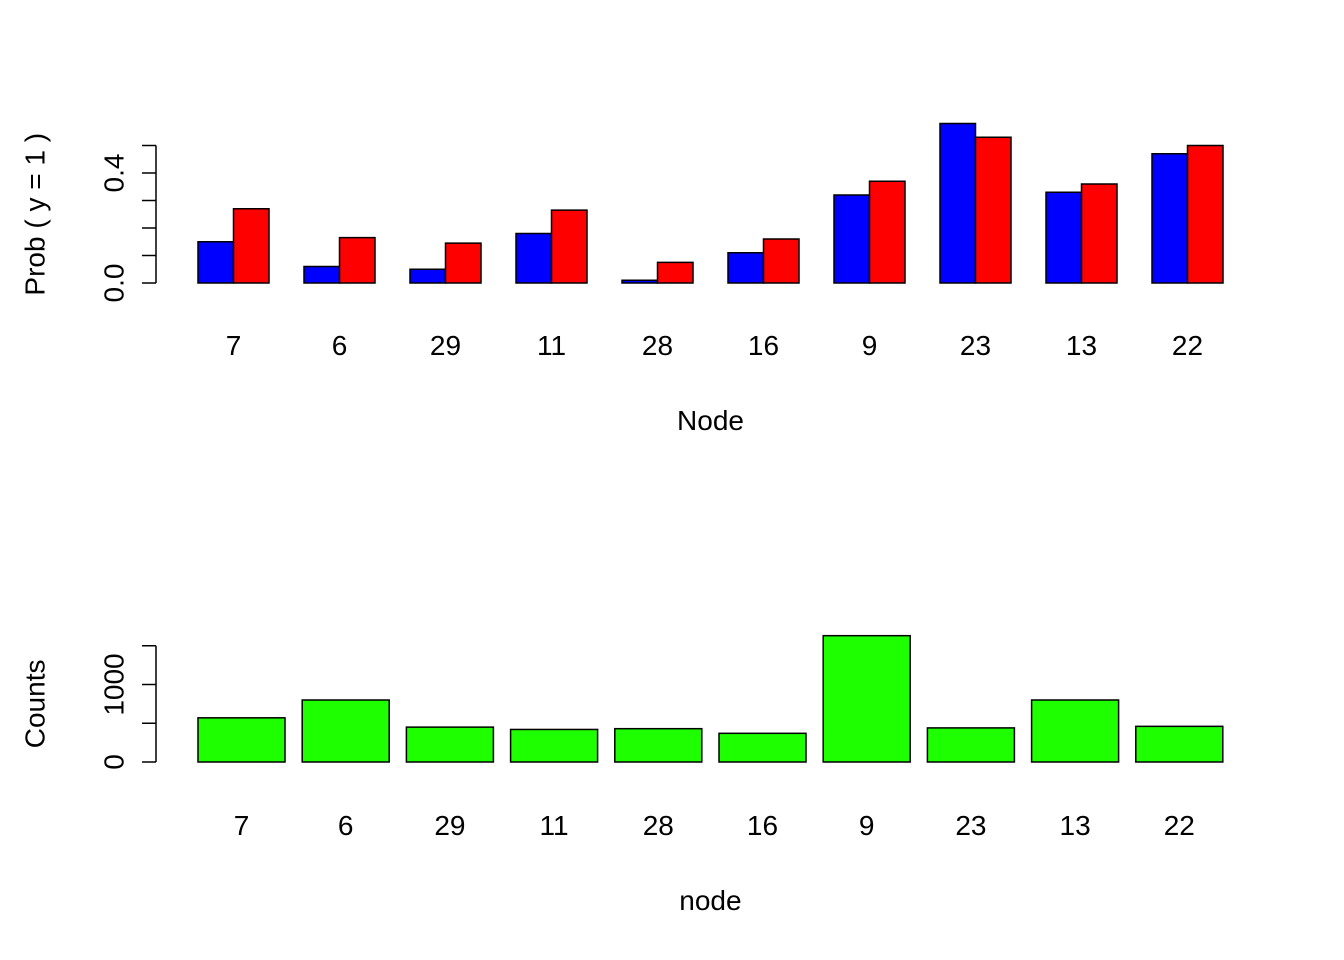 This screenshot has height=960, width=1344. What do you see at coordinates (35, 214) in the screenshot?
I see `y-axis-title: Prob ( y = 1 )` at bounding box center [35, 214].